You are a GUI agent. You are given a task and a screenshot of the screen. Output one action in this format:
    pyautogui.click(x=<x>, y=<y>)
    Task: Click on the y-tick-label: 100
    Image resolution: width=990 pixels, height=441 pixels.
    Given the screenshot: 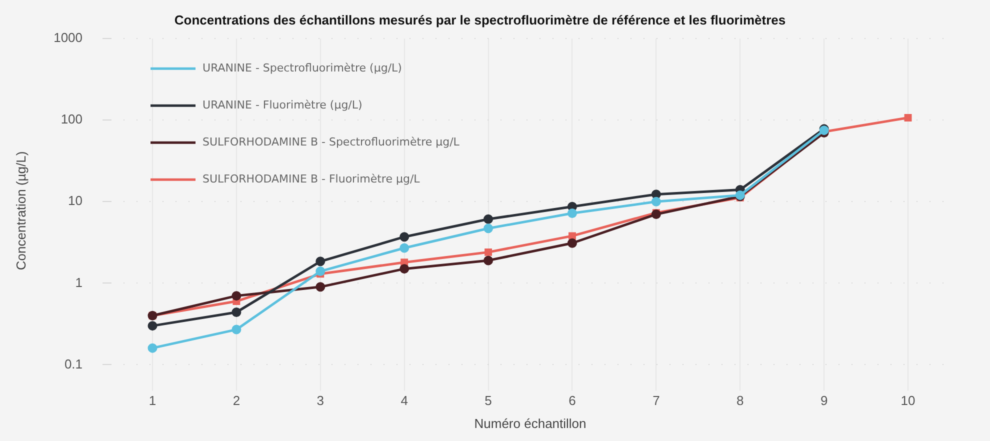 What is the action you would take?
    pyautogui.click(x=71, y=119)
    